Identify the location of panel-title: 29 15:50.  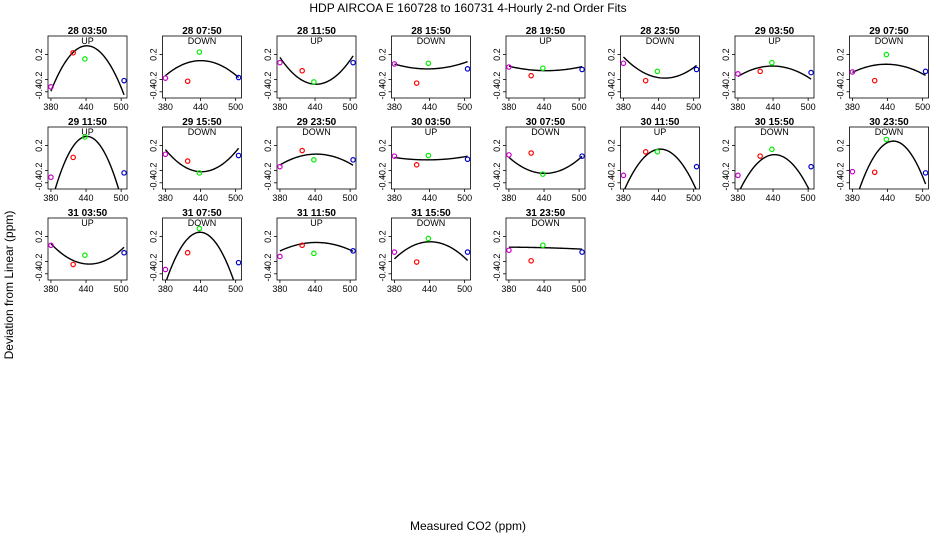
(202, 122).